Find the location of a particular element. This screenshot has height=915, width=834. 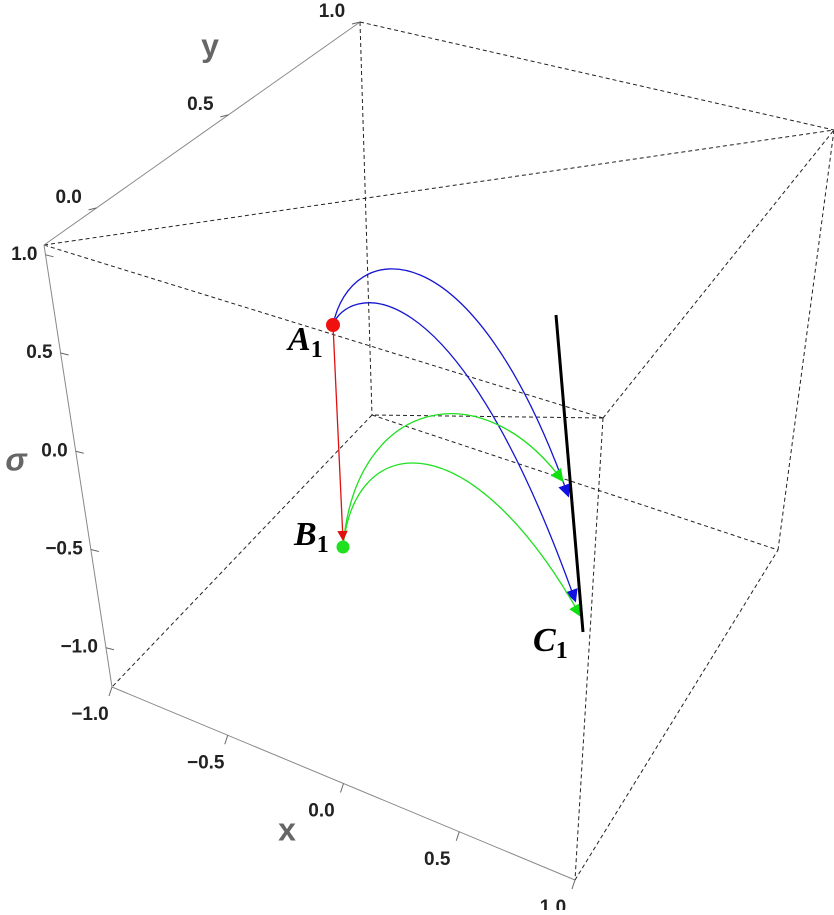

curves is located at coordinates (455, 450).